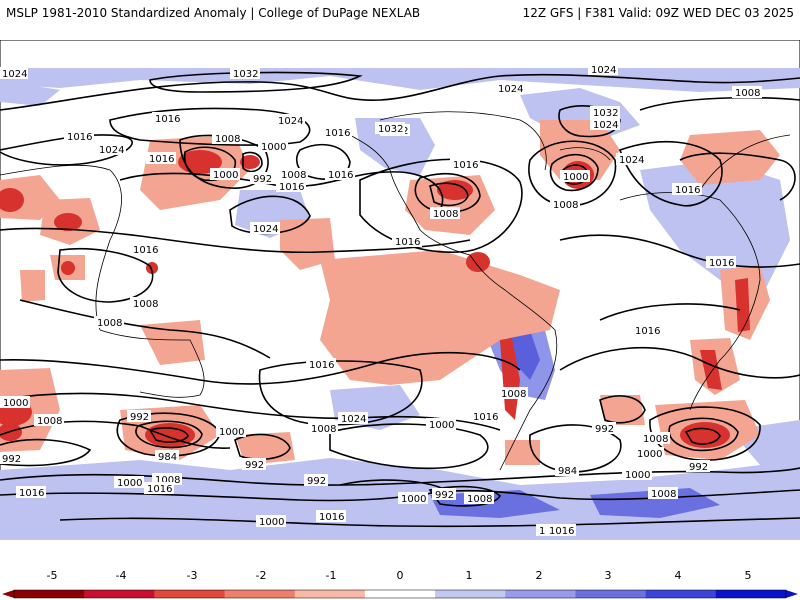 This screenshot has width=800, height=600. I want to click on colorbar-frame, so click(400, 594).